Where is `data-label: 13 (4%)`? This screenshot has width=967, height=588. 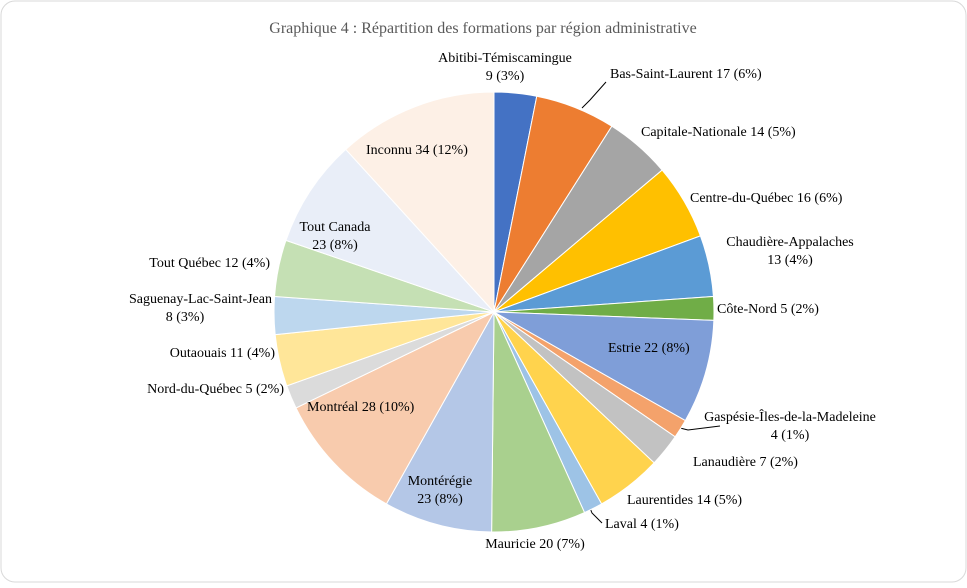 data-label: 13 (4%) is located at coordinates (790, 260).